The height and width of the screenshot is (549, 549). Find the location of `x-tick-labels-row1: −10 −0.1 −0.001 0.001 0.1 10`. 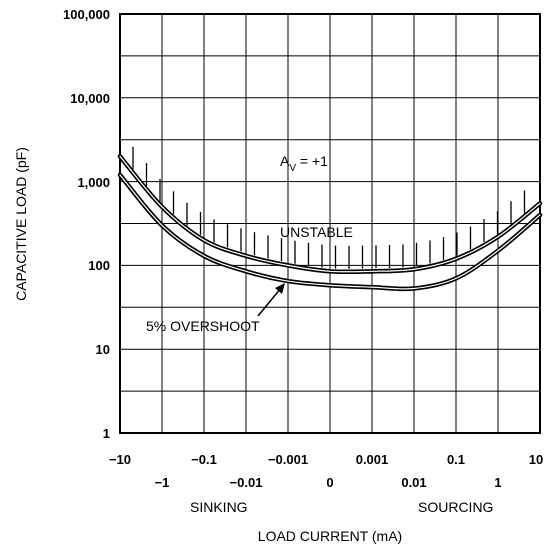

x-tick-labels-row1: −10 −0.1 −0.001 0.001 0.1 10 is located at coordinates (326, 459).